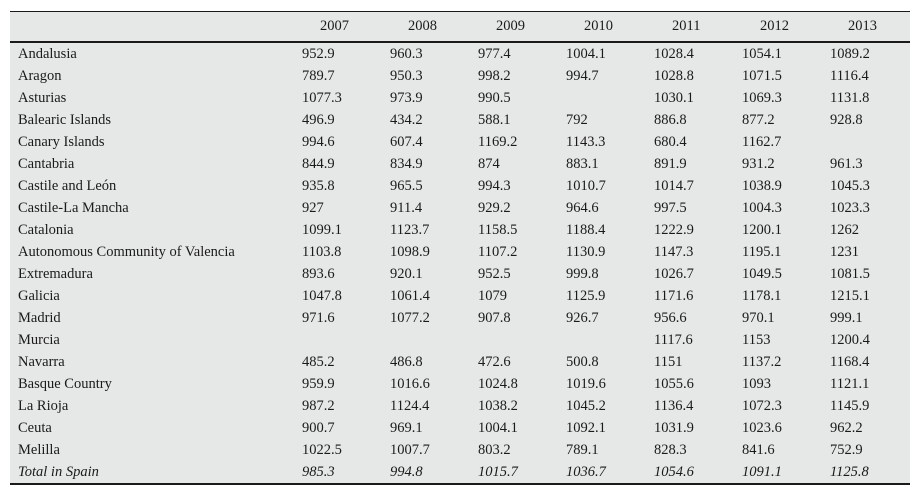 This screenshot has height=501, width=920. What do you see at coordinates (318, 273) in the screenshot?
I see `value-cell: 893.6` at bounding box center [318, 273].